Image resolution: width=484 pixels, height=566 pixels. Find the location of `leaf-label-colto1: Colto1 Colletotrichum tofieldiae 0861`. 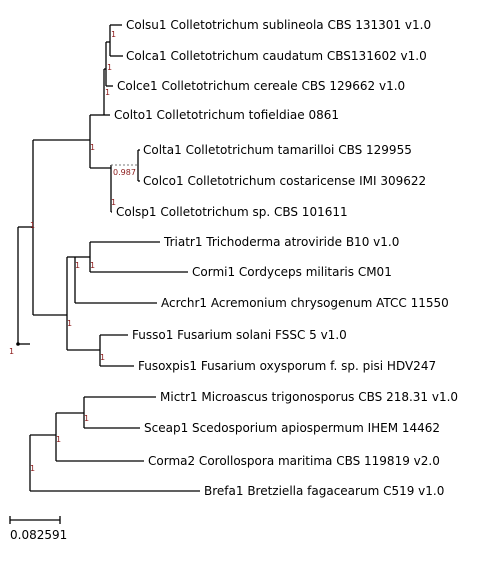

leaf-label-colto1: Colto1 Colletotrichum tofieldiae 0861 is located at coordinates (226, 115).